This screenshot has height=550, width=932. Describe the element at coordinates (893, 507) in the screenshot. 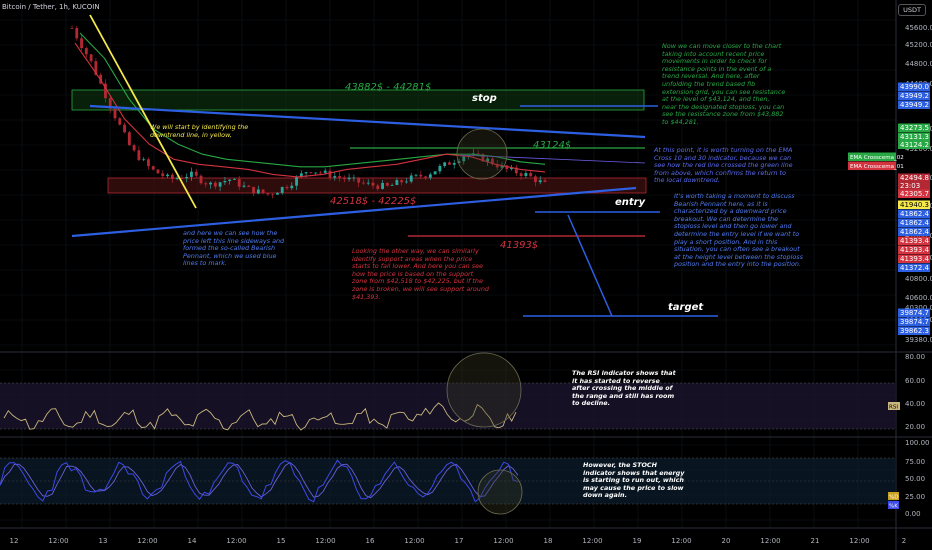

I see `stoch-tag-label: %K` at that location.